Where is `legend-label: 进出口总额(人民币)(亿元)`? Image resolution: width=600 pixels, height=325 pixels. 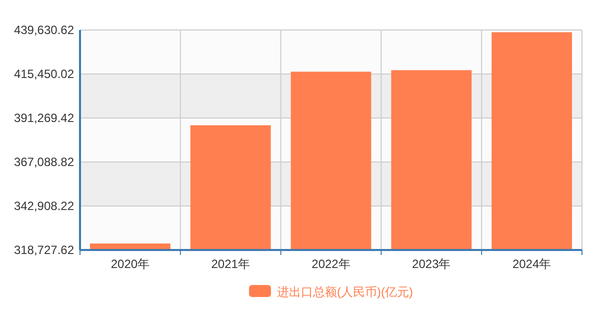 legend-label: 进出口总额(人民币)(亿元) is located at coordinates (345, 292).